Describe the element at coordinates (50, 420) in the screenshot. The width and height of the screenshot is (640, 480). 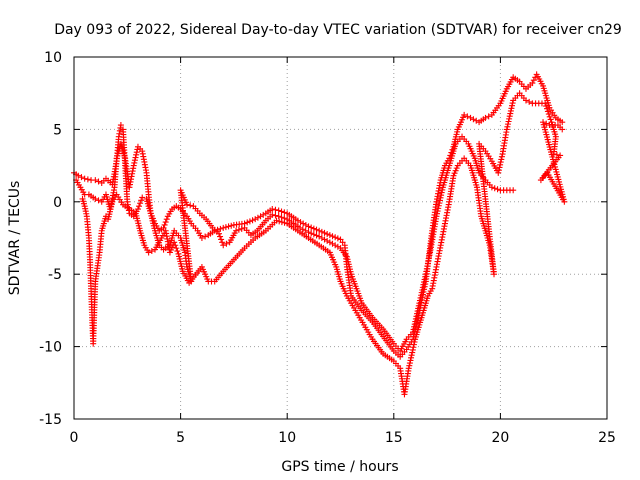
I see `y-tick-label: -15` at that location.